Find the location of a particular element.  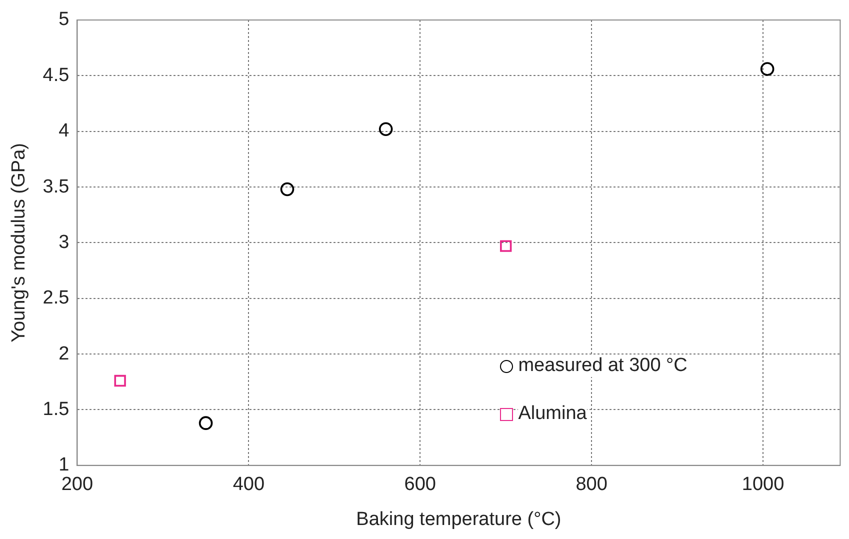

x-tick-label: 600 is located at coordinates (420, 485).